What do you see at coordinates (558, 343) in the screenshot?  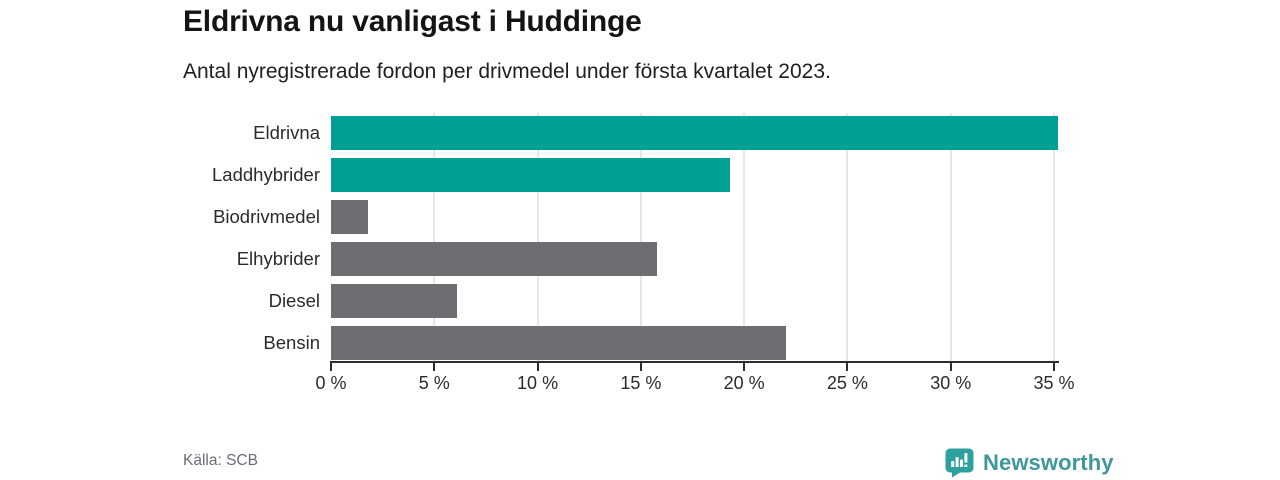 I see `bar-bensin` at bounding box center [558, 343].